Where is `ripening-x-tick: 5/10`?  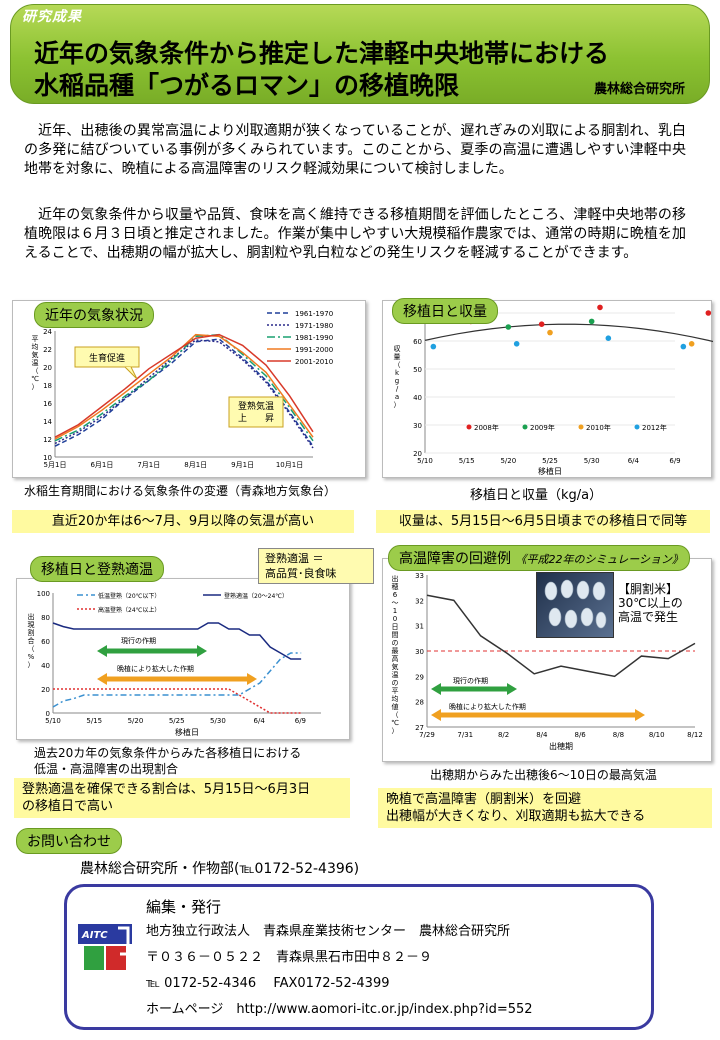
ripening-x-tick: 5/10 is located at coordinates (53, 721).